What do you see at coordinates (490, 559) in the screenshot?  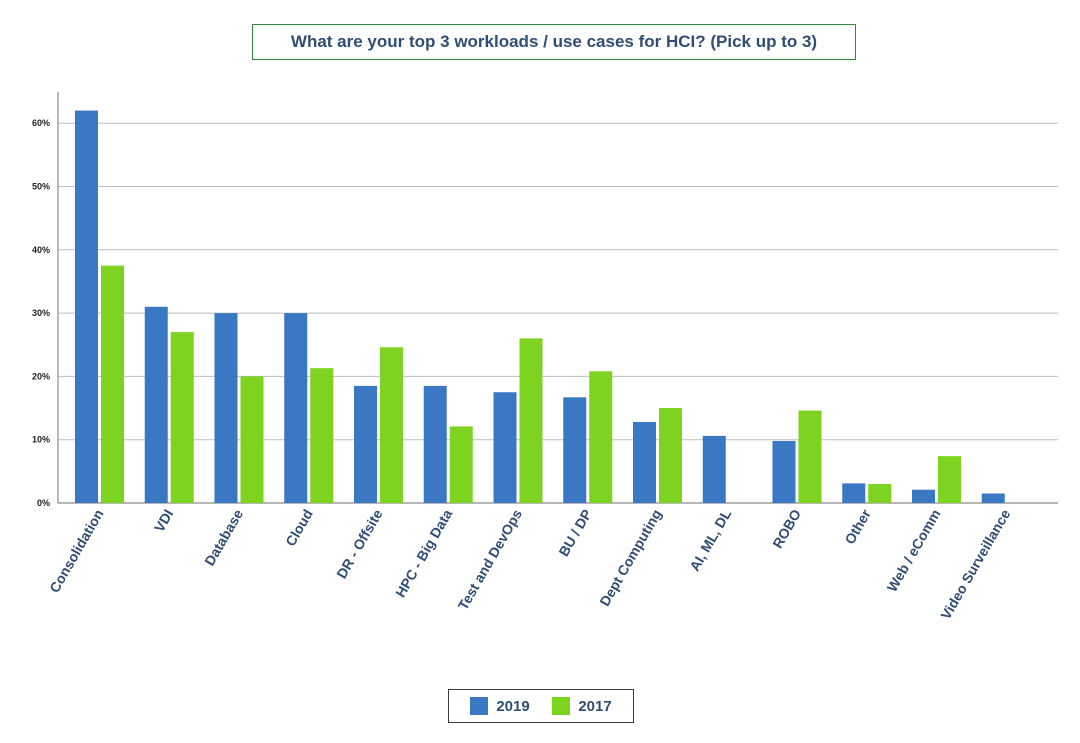 I see `x-category-label: Test and DevOps` at bounding box center [490, 559].